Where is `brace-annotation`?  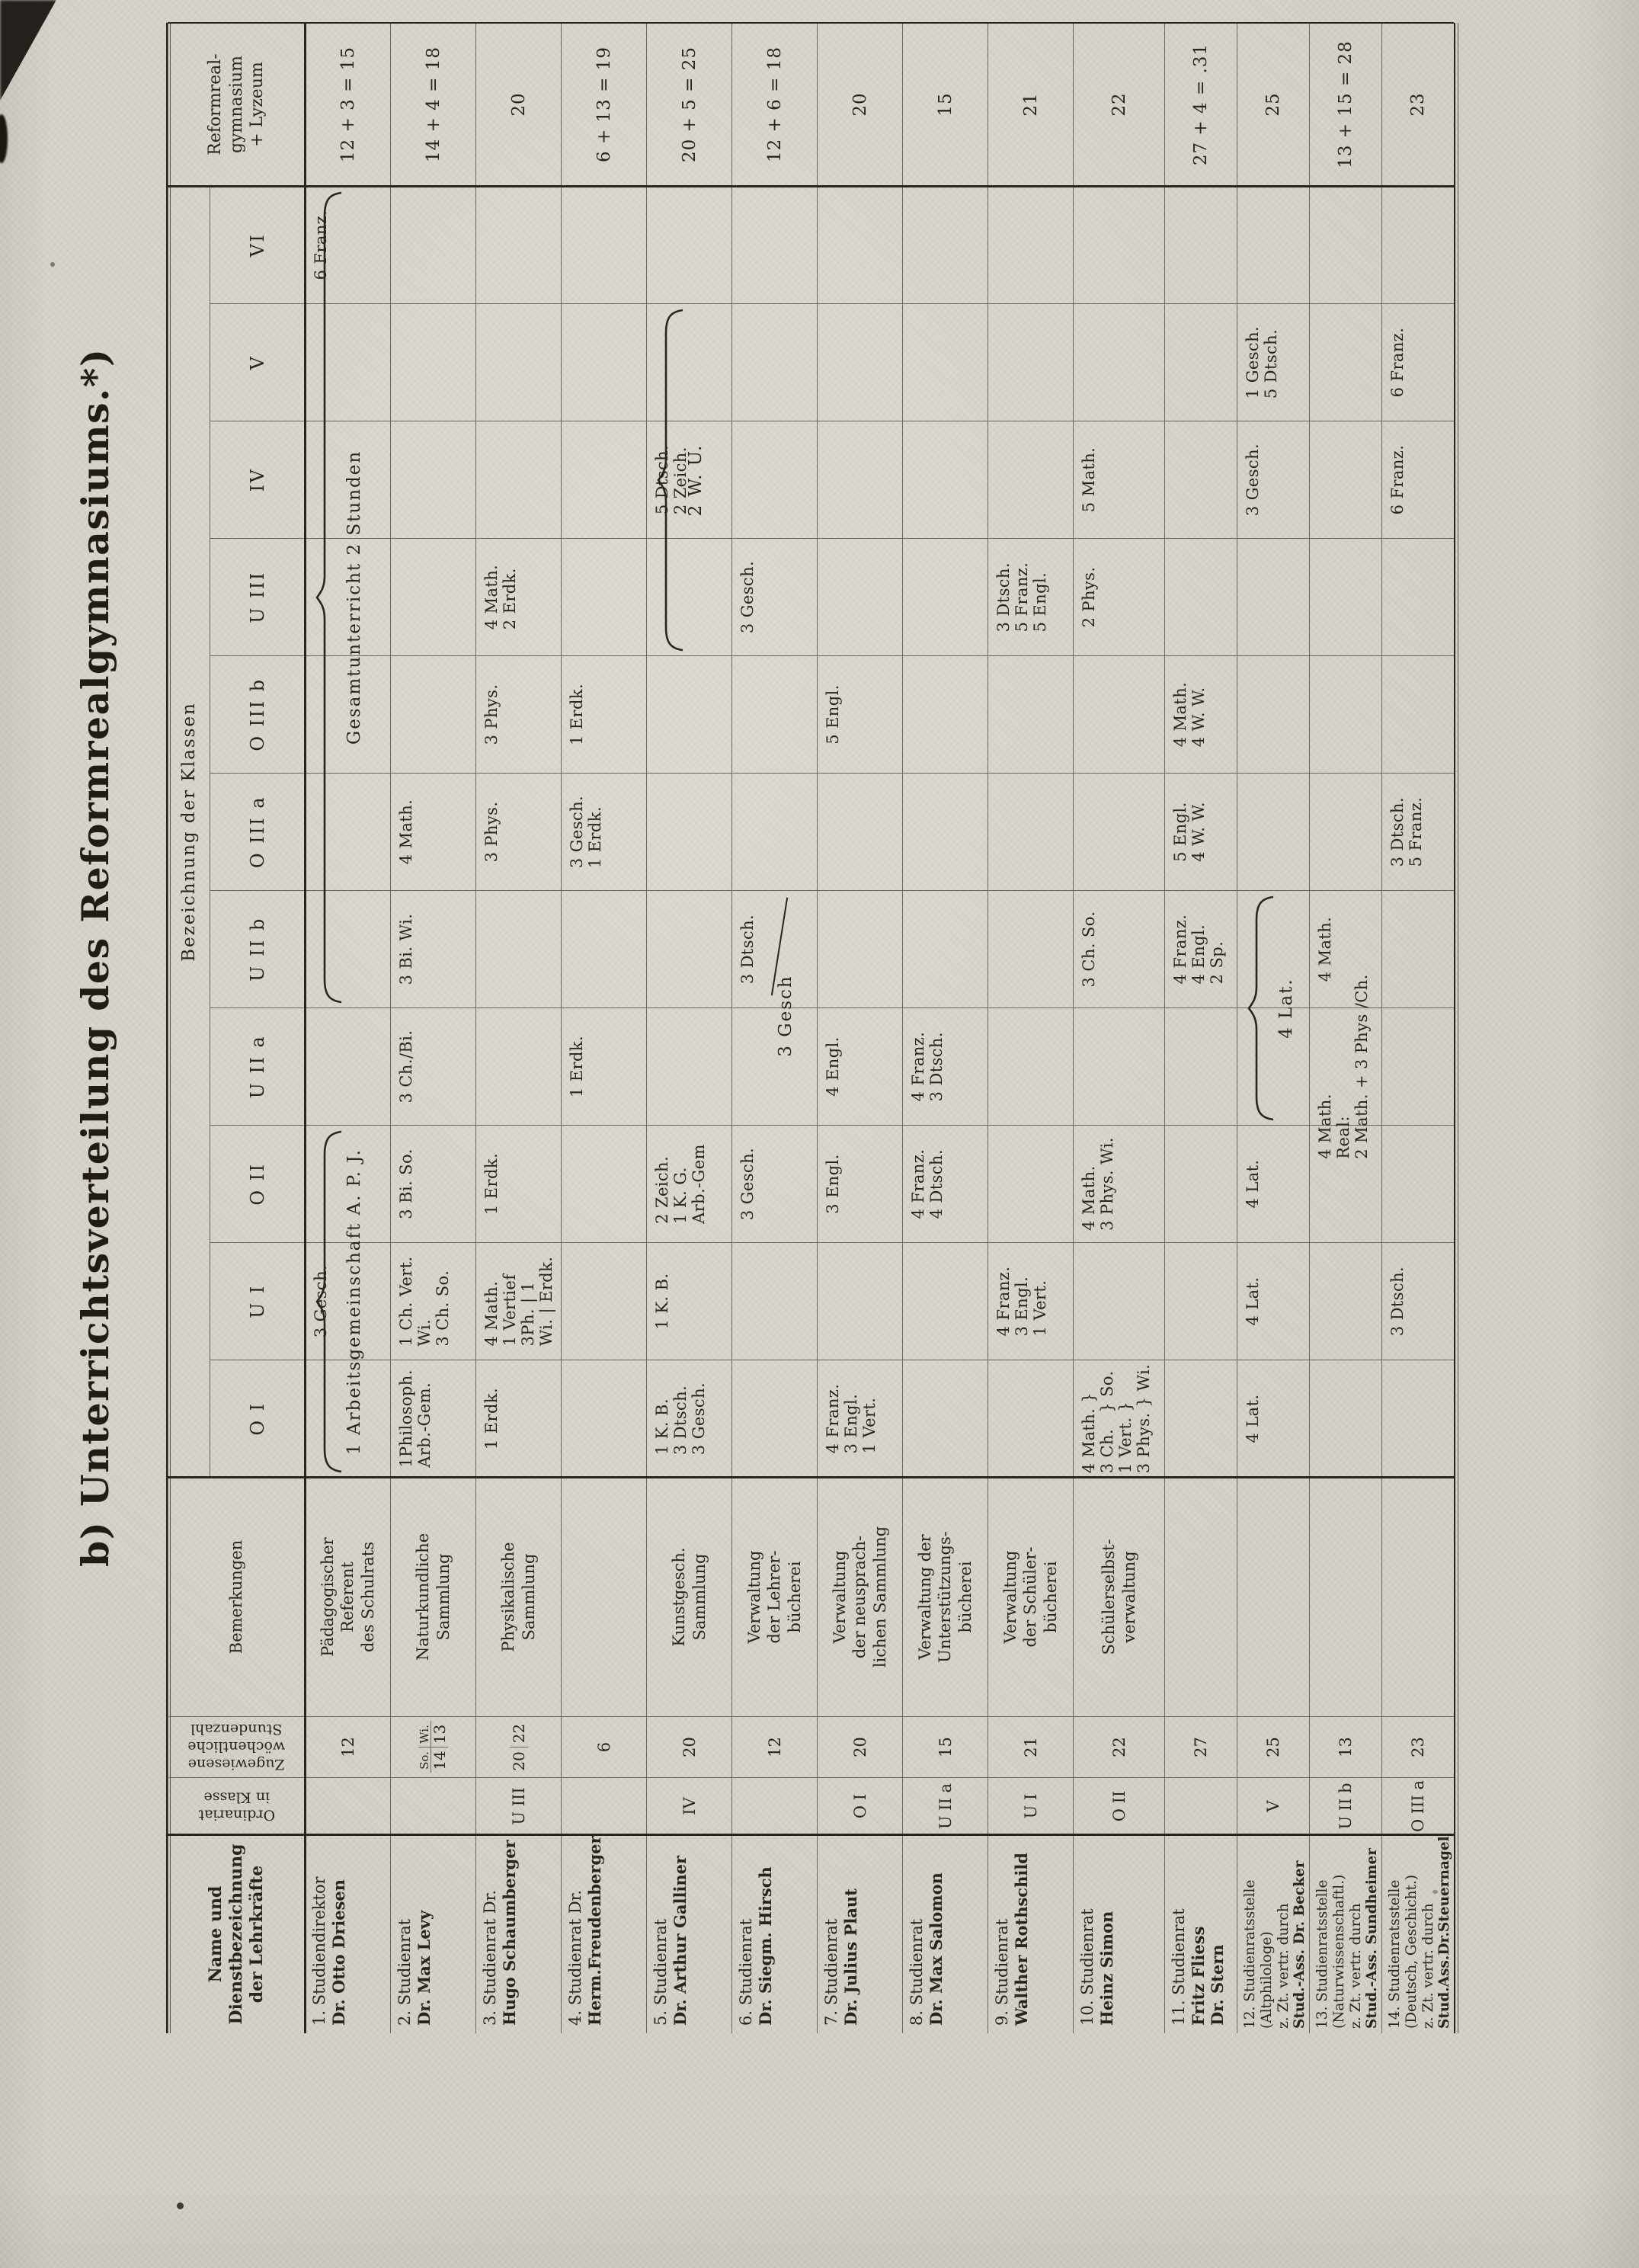 brace-annotation is located at coordinates (670, 480).